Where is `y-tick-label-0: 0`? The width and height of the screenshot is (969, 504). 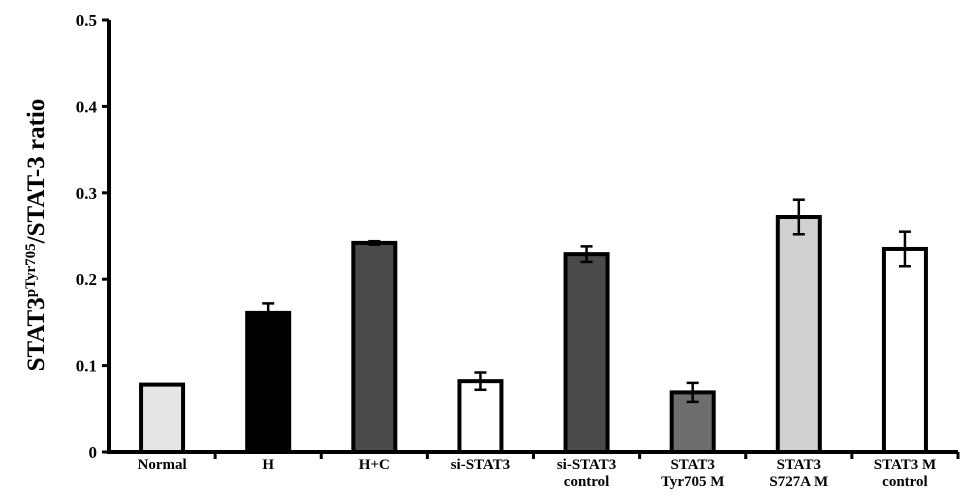
y-tick-label-0: 0 is located at coordinates (93, 452).